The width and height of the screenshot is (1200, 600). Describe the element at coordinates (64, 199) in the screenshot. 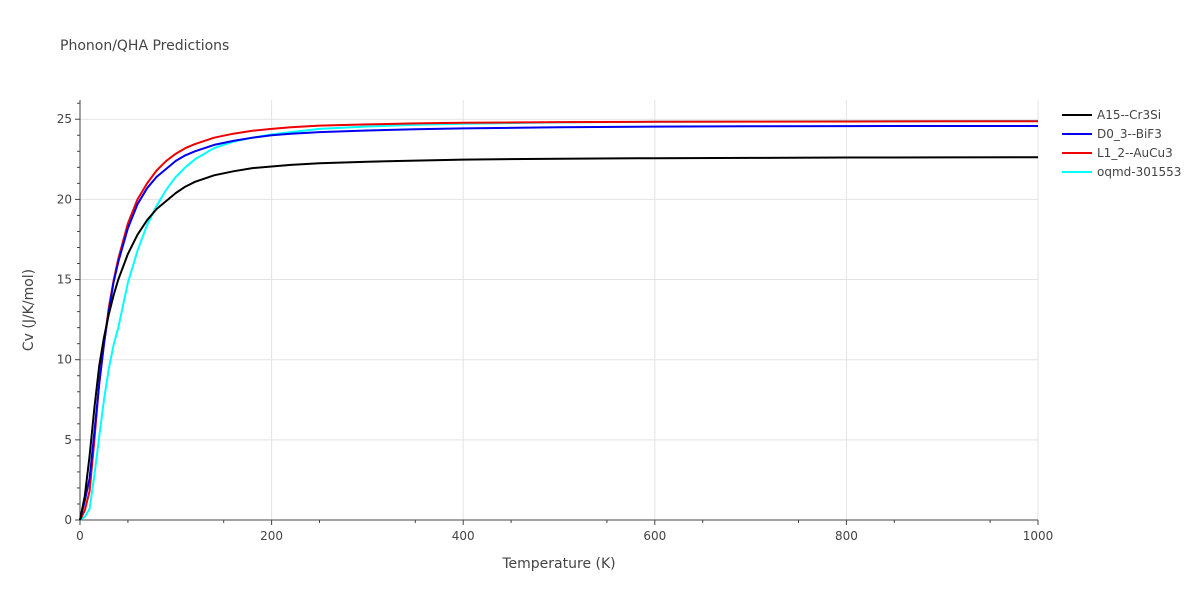

I see `y-tick-label: 20` at that location.